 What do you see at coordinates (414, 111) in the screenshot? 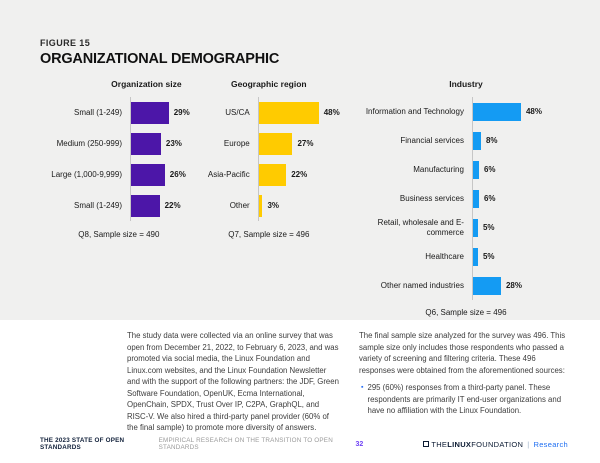
I see `bar-label: Information and Technology` at bounding box center [414, 111].